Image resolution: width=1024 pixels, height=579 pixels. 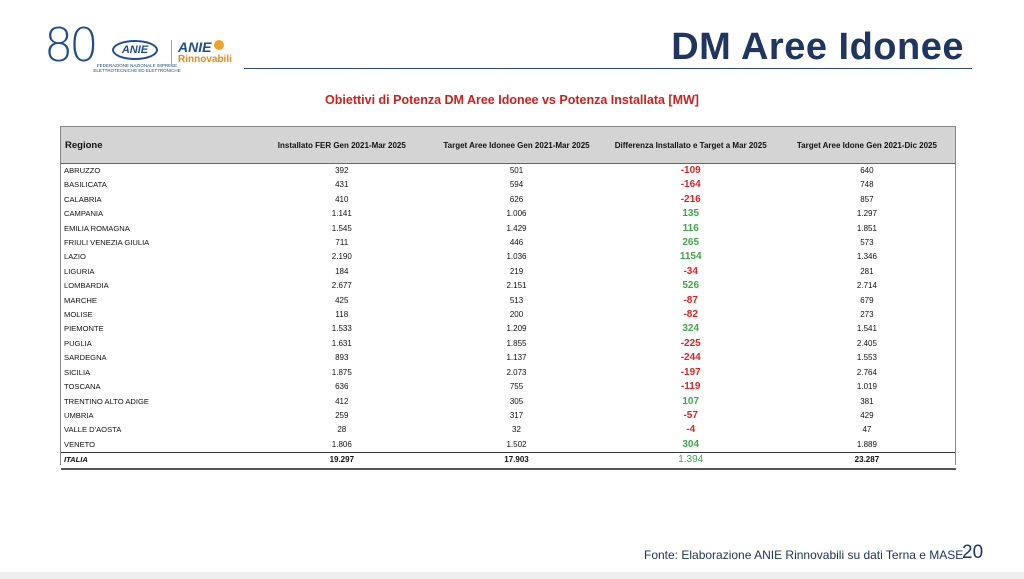 I want to click on cell-target-mar: 32, so click(x=516, y=430).